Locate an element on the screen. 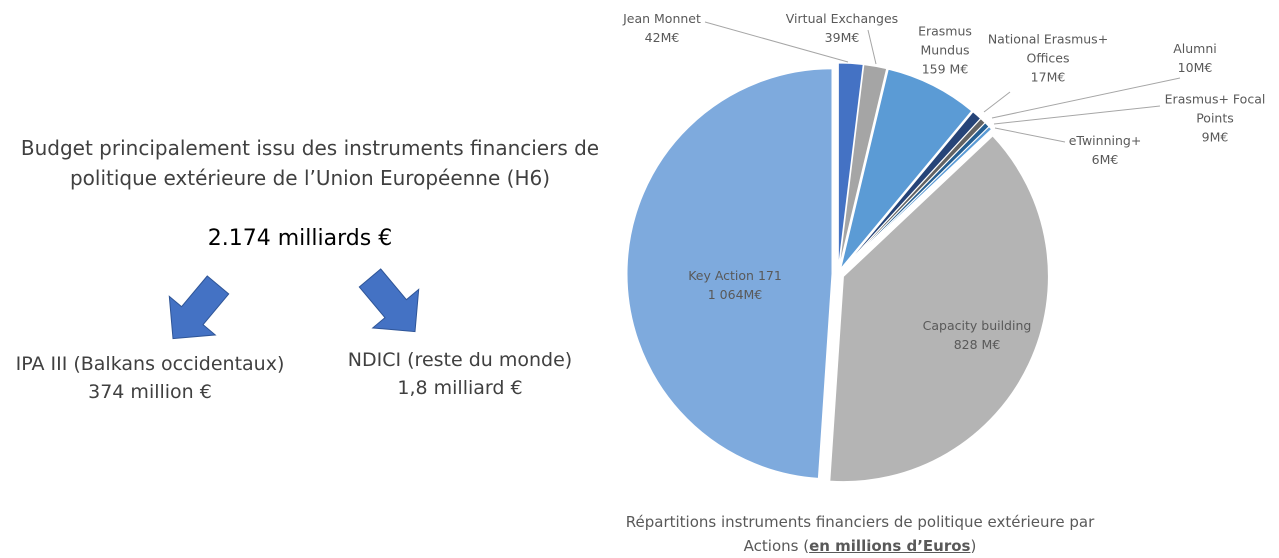  caption-emphasis: en millions d’Euros is located at coordinates (890, 546).